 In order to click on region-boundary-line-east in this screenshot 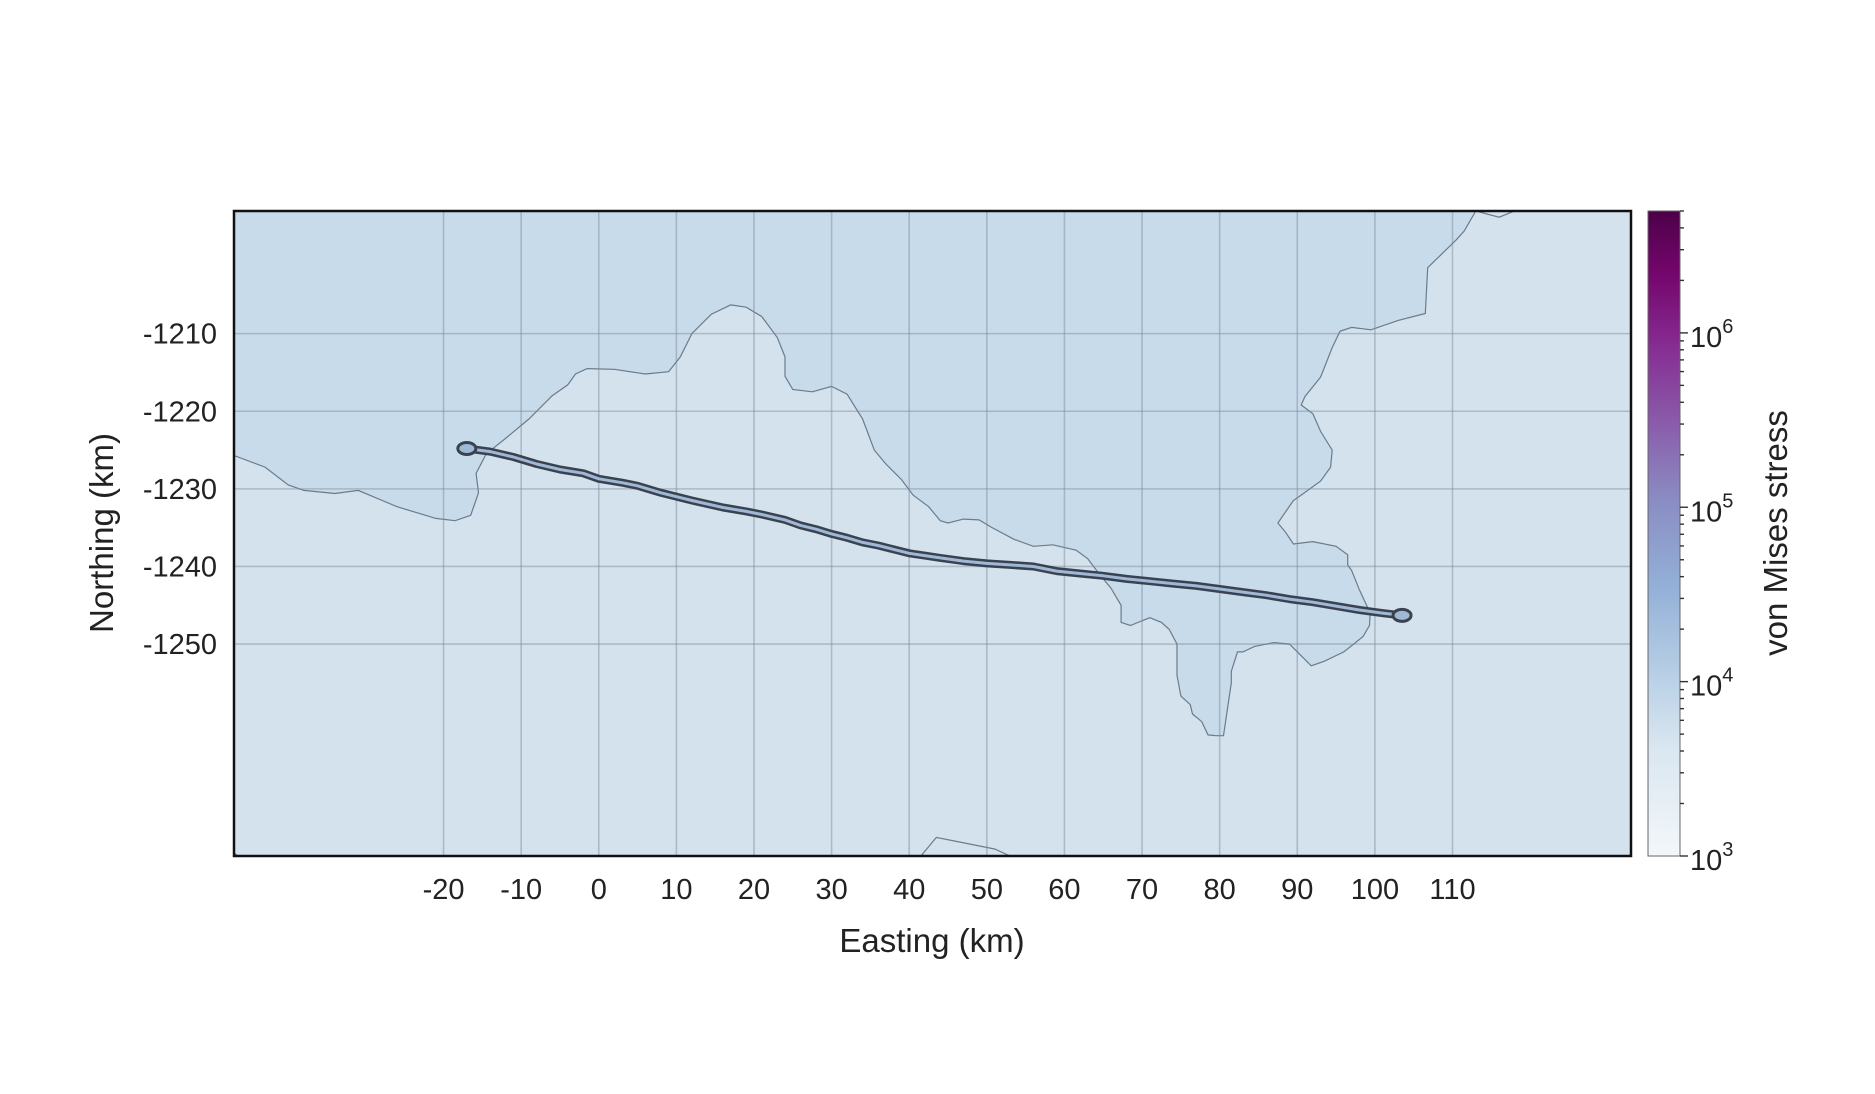, I will do `click(1495, 214)`.